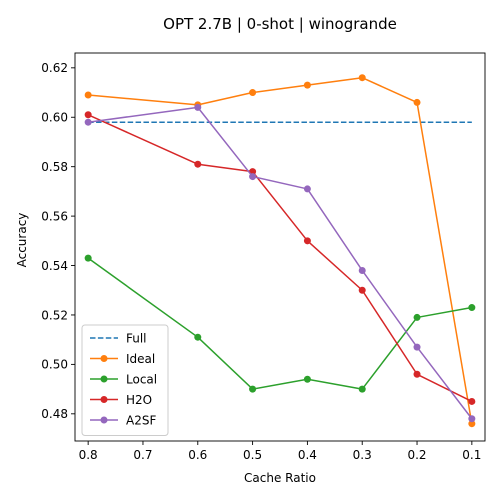 The width and height of the screenshot is (500, 500). I want to click on legend: Full Ideal Local H2O A2SF, so click(125, 380).